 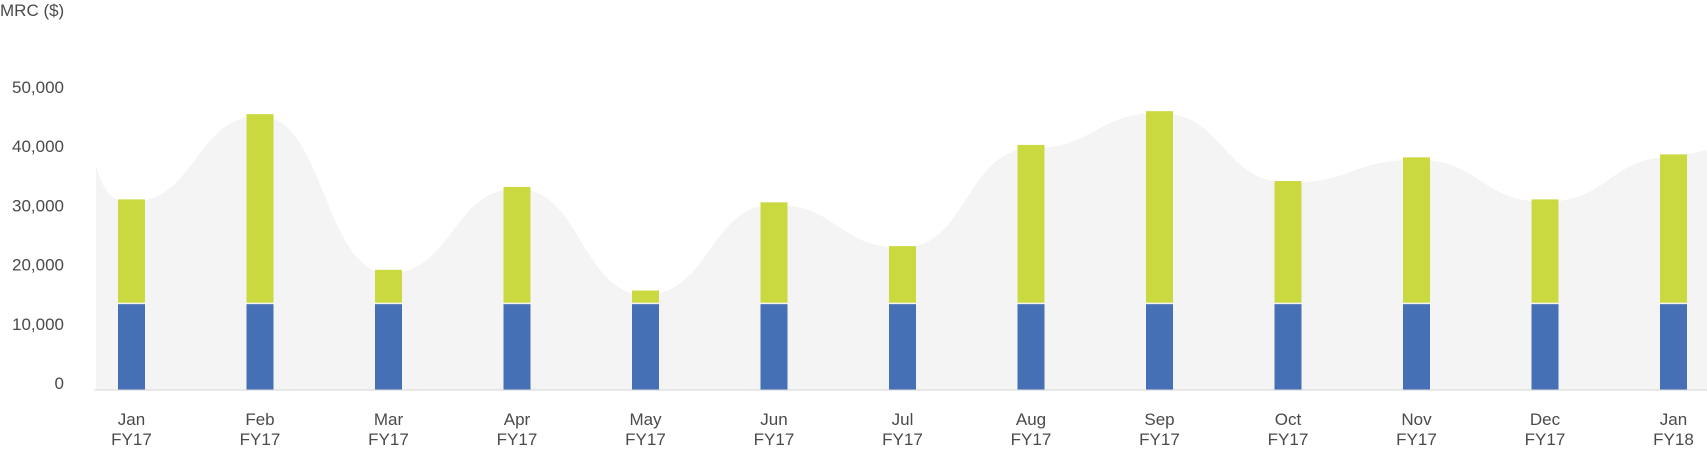 I want to click on y-tick-label: 50,000, so click(x=38, y=87).